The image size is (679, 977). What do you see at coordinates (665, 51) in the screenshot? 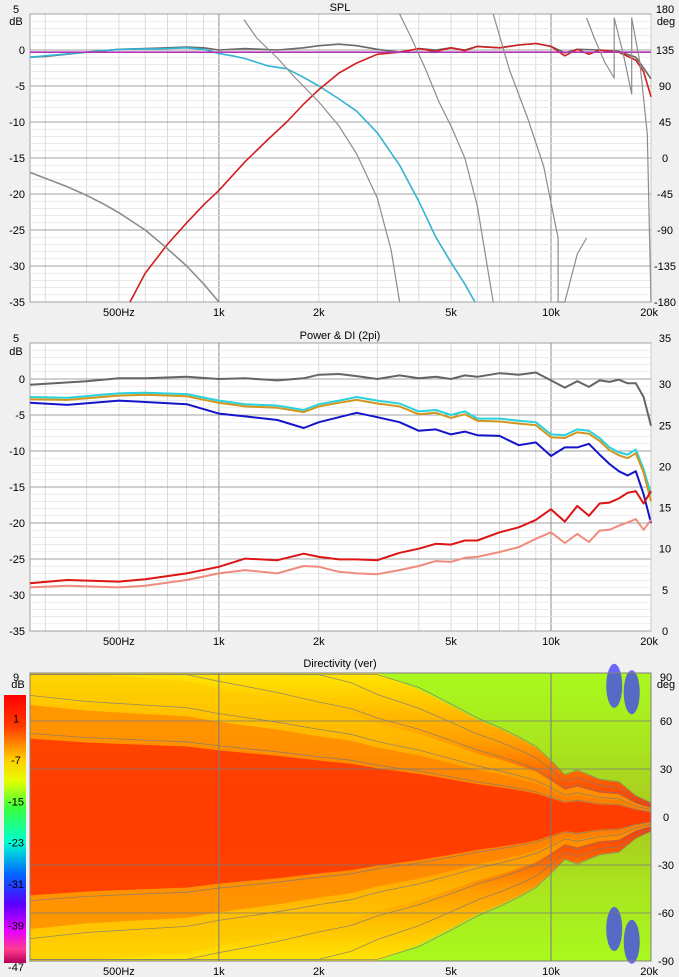
I see `y-right-tick-label: 135` at bounding box center [665, 51].